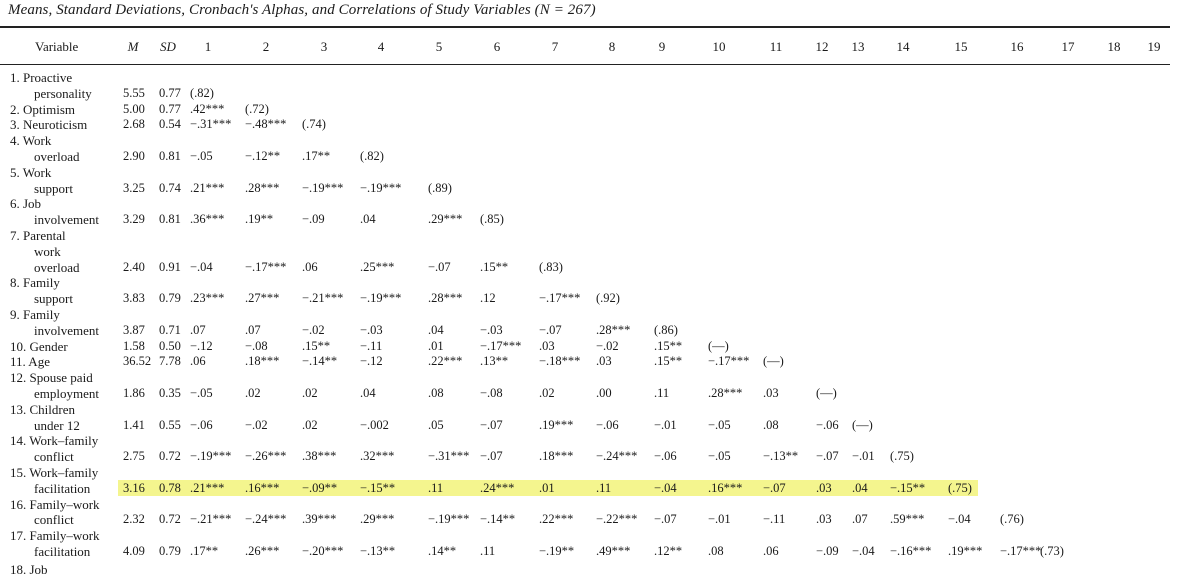 The height and width of the screenshot is (577, 1183). Describe the element at coordinates (170, 393) in the screenshot. I see `sd-cell: 0.35` at that location.